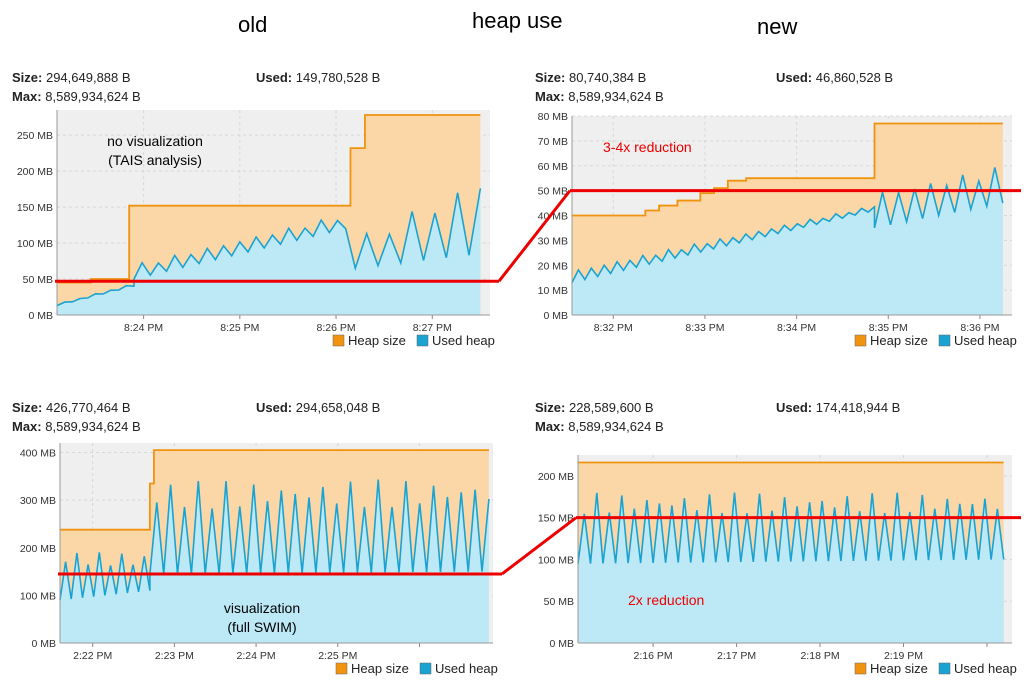 Image resolution: width=1024 pixels, height=687 pixels. I want to click on y-tick-label: 10 MB, so click(553, 291).